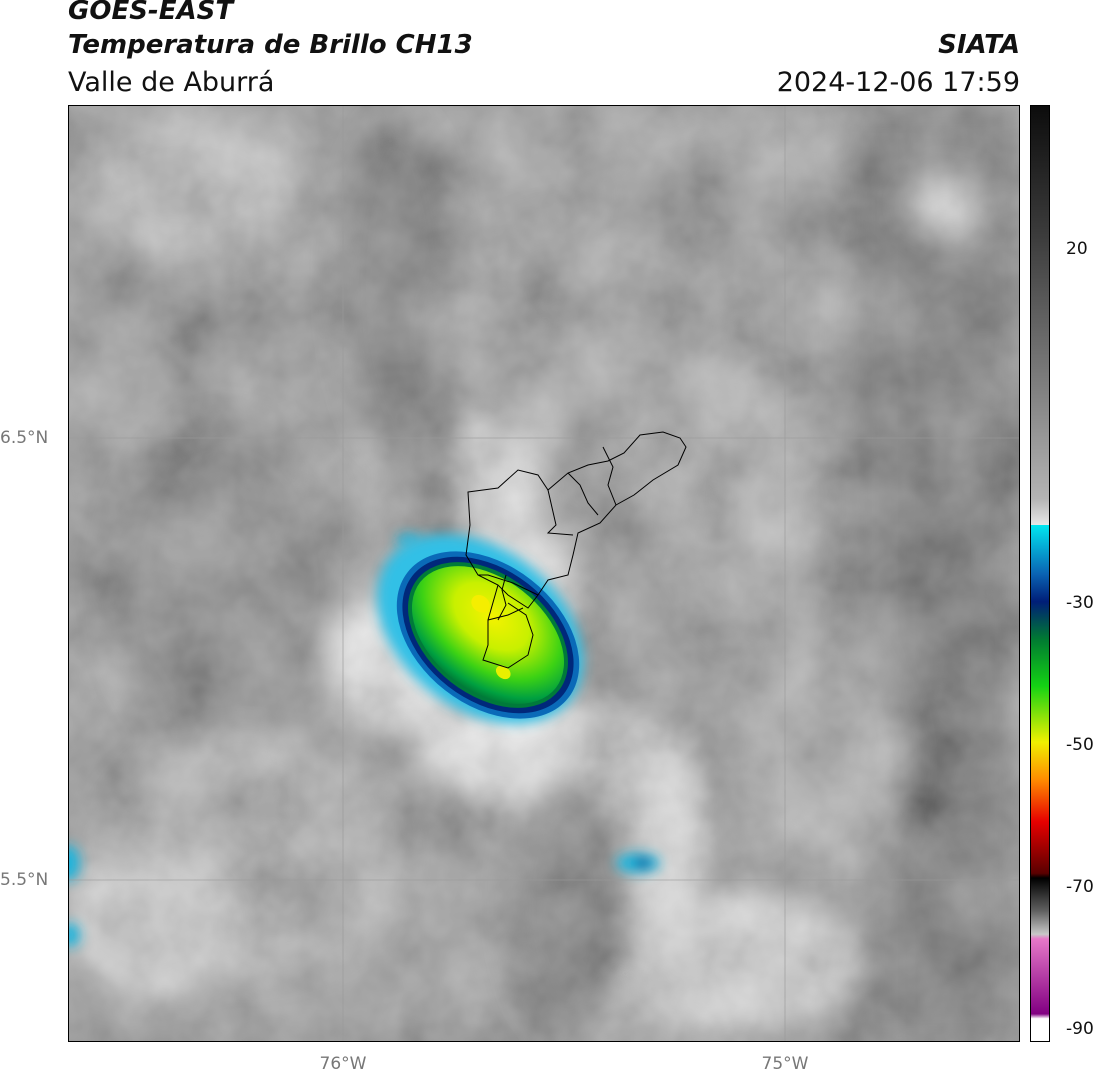 The width and height of the screenshot is (1094, 1078). I want to click on timestamp-label: 2024-12-06 17:59, so click(898, 82).